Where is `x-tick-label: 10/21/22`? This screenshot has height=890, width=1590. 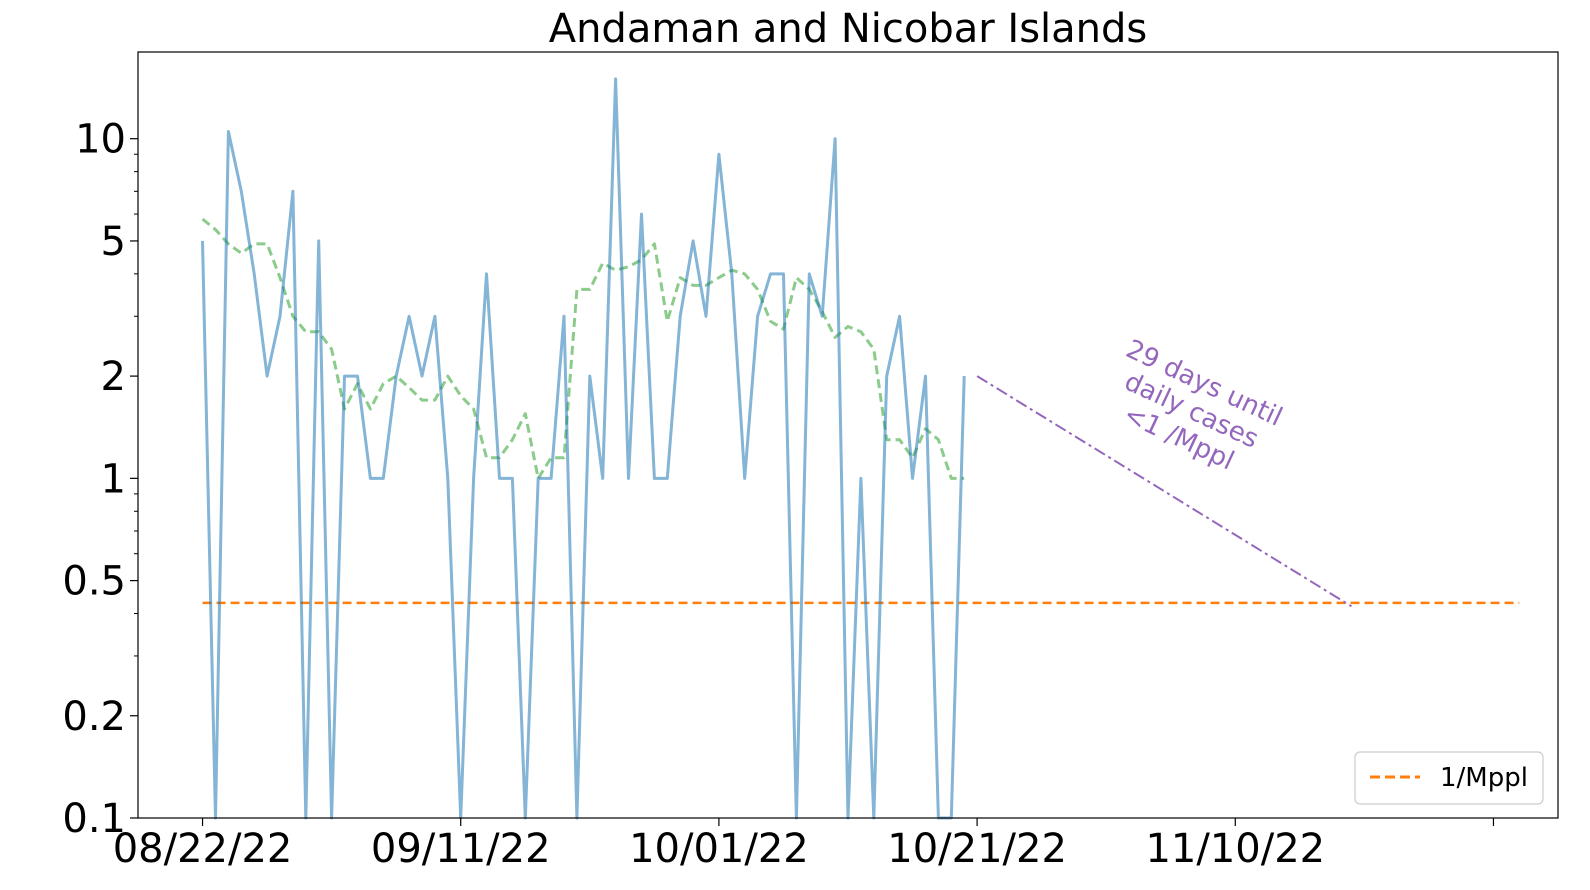 x-tick-label: 10/21/22 is located at coordinates (977, 849).